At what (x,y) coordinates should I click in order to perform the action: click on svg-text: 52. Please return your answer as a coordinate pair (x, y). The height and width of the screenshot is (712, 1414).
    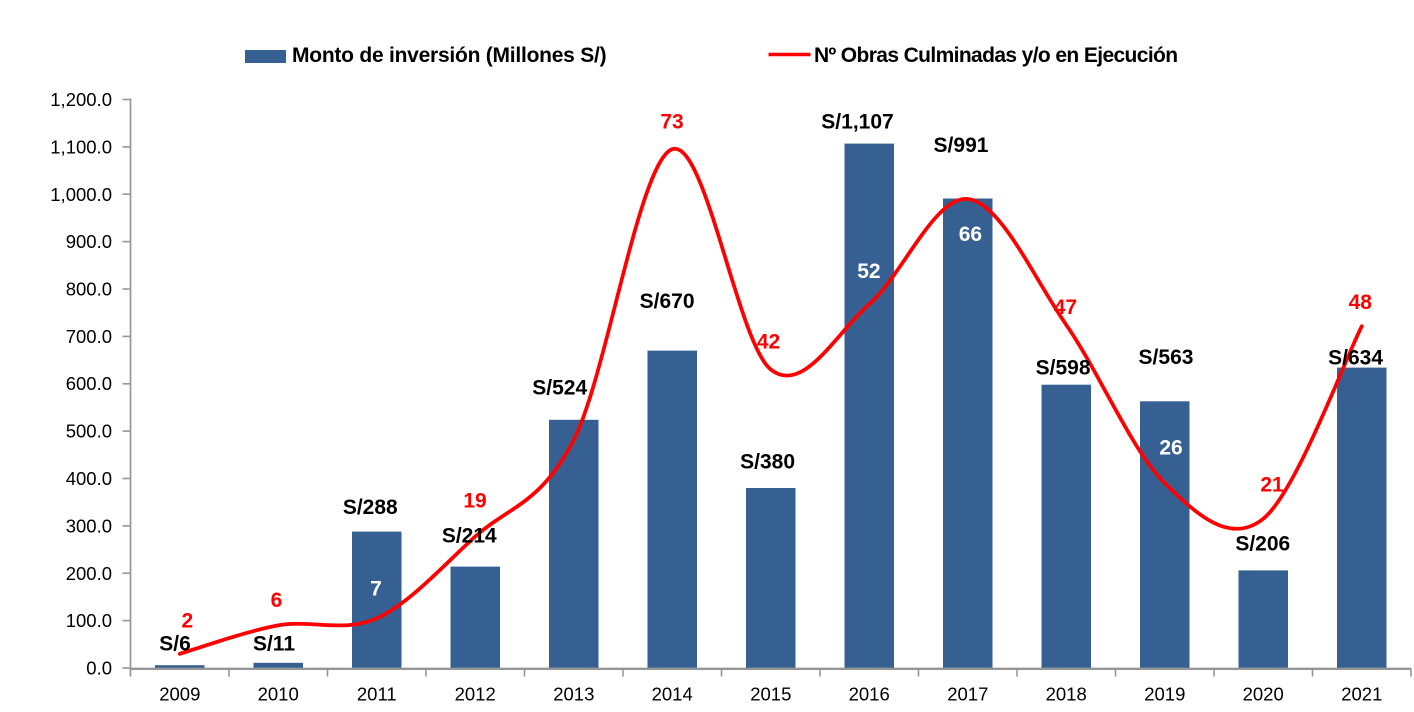
    Looking at the image, I should click on (868, 271).